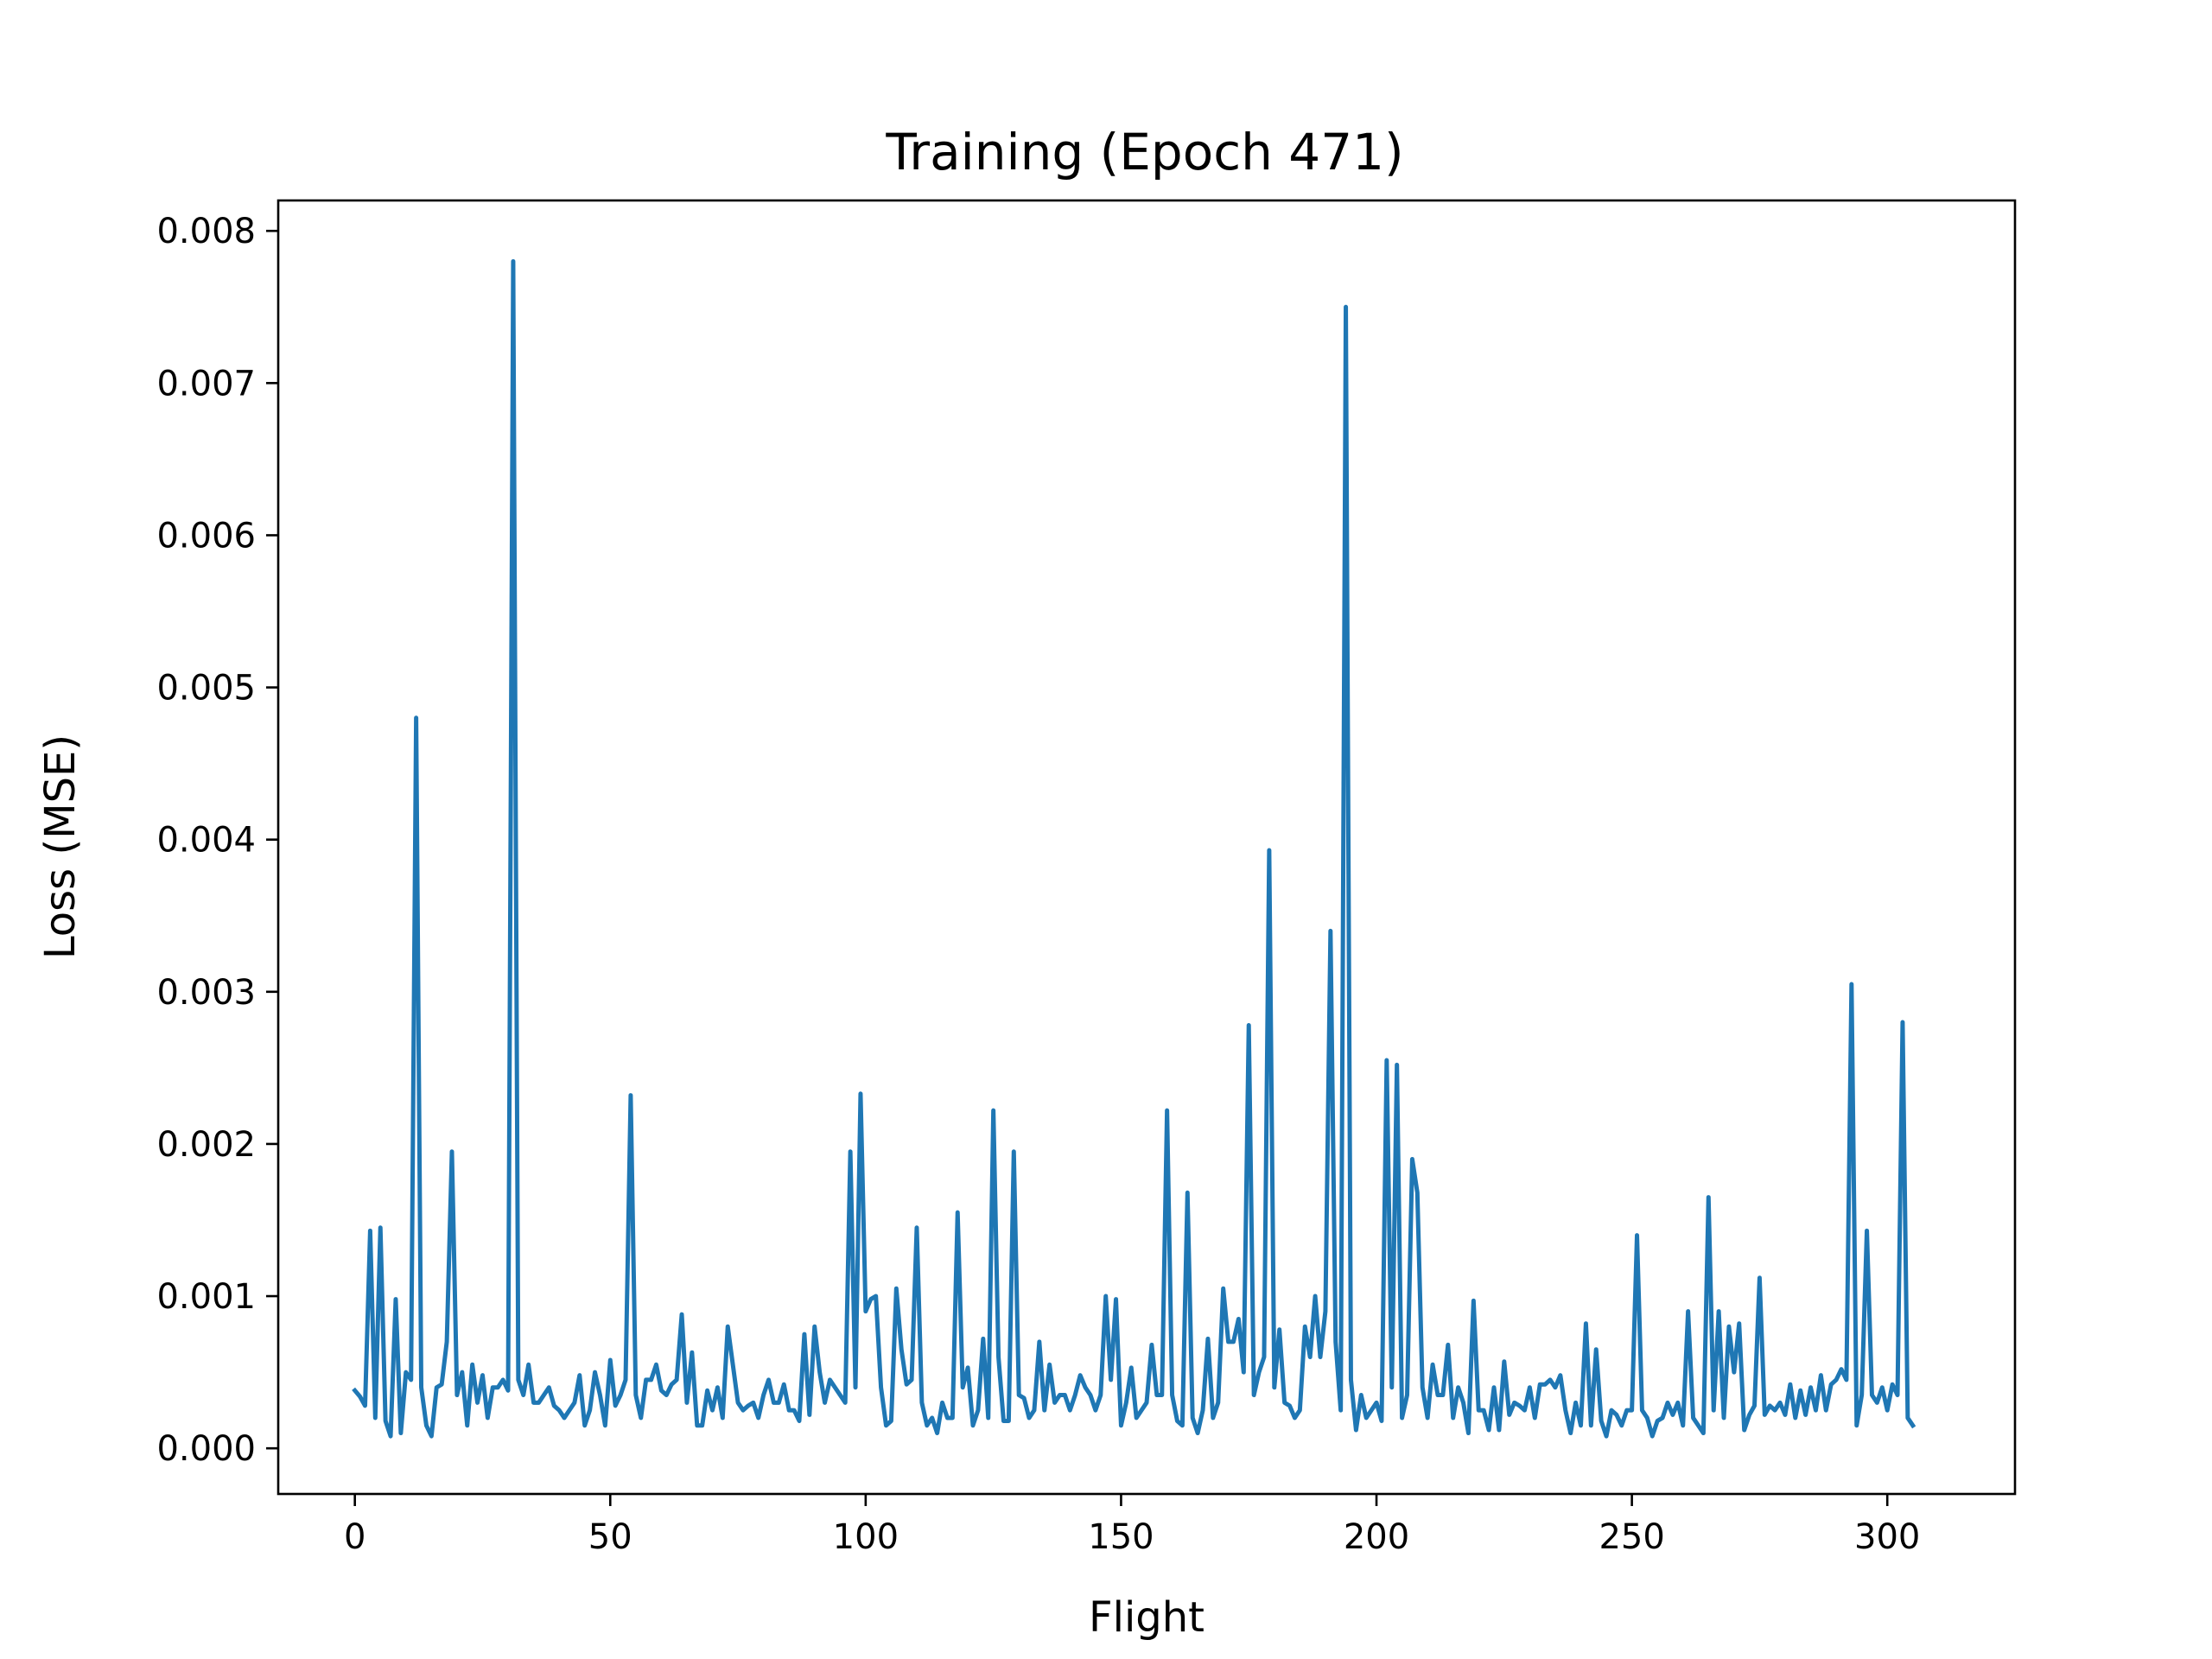  Describe the element at coordinates (61, 846) in the screenshot. I see `y-axis-label: Loss (MSE)` at that location.